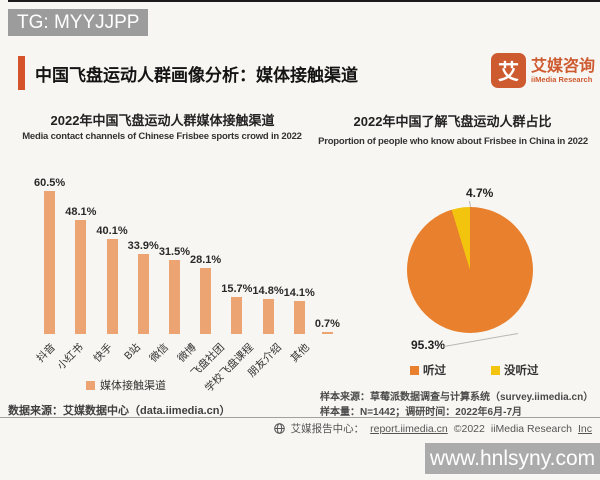 The width and height of the screenshot is (600, 480). What do you see at coordinates (409, 428) in the screenshot?
I see `report-link: report.iimedia.cn` at bounding box center [409, 428].